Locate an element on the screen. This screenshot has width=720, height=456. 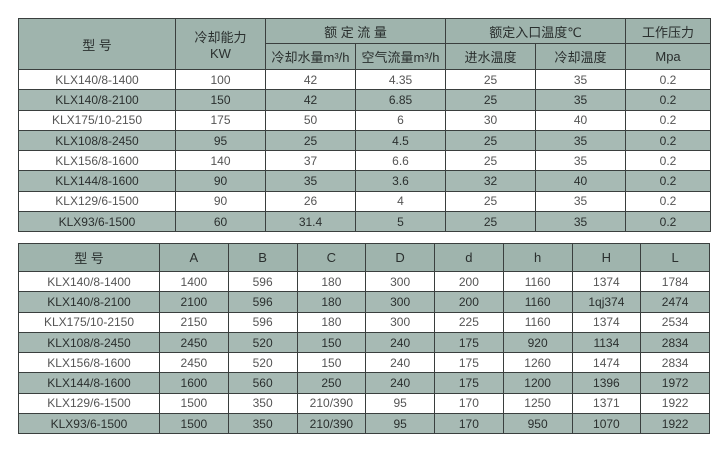
value-cell: 950 is located at coordinates (537, 424).